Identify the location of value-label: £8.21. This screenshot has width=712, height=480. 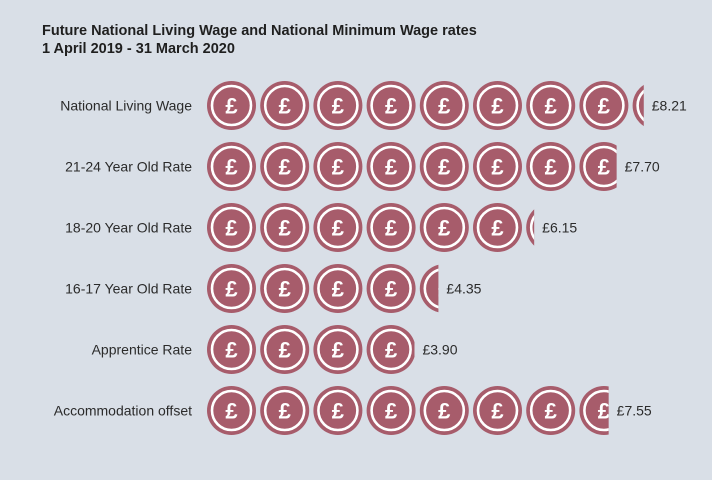
(669, 106).